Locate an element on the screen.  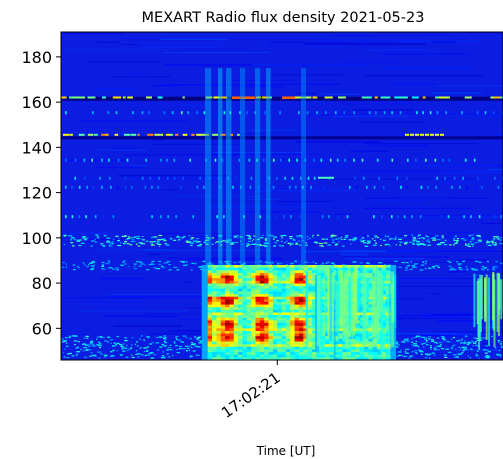
short-segment is located at coordinates (326, 177).